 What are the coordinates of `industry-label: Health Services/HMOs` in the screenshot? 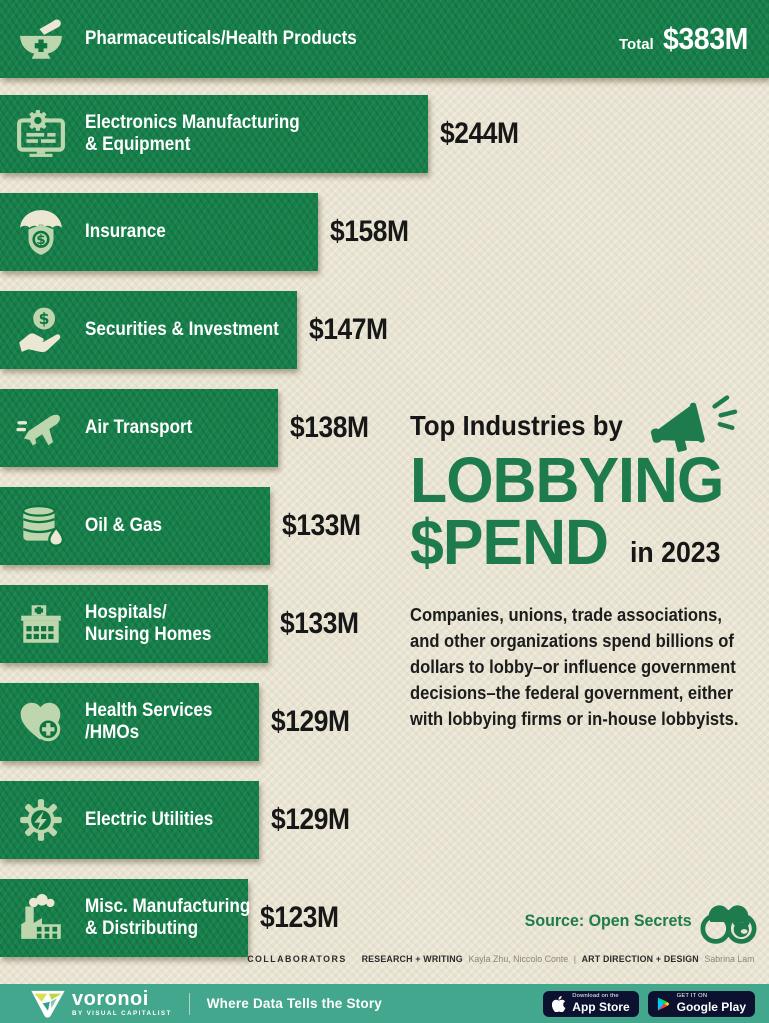 It's located at (149, 721).